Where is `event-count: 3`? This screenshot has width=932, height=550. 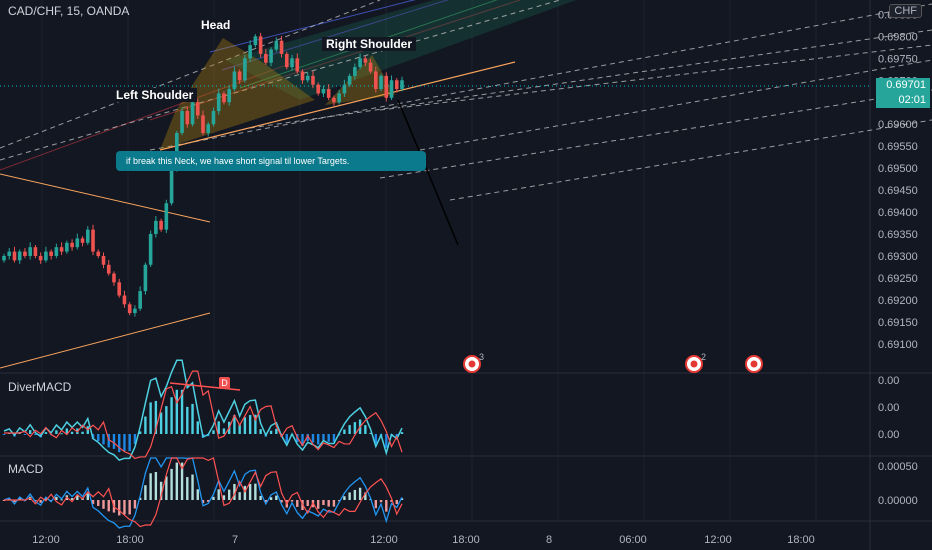 event-count: 3 is located at coordinates (481, 357).